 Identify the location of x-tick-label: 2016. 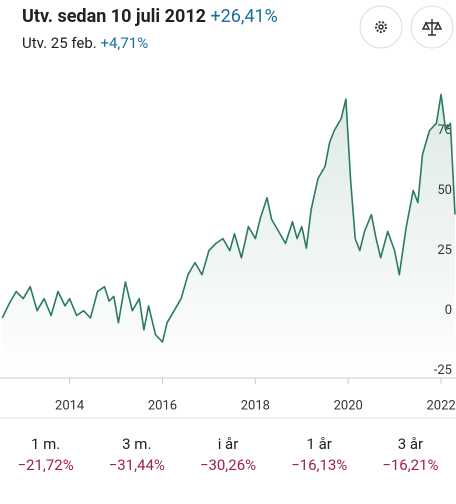
(162, 405).